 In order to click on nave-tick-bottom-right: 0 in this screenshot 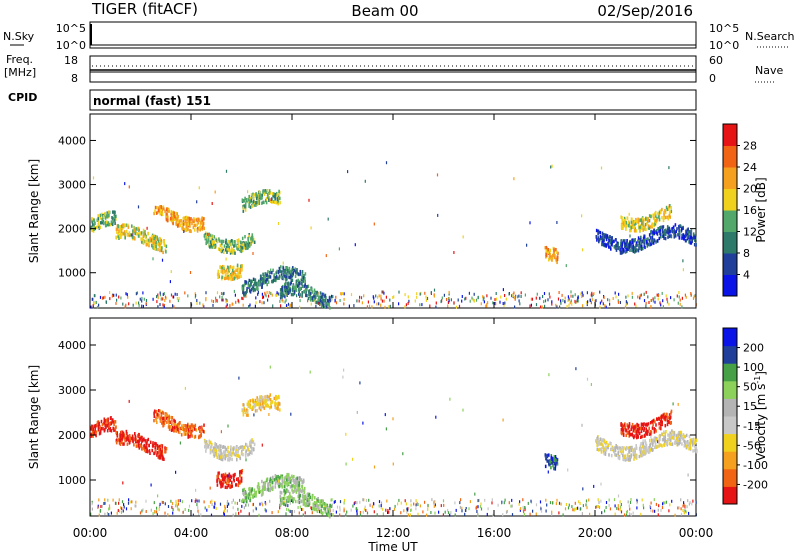, I will do `click(712, 78)`.